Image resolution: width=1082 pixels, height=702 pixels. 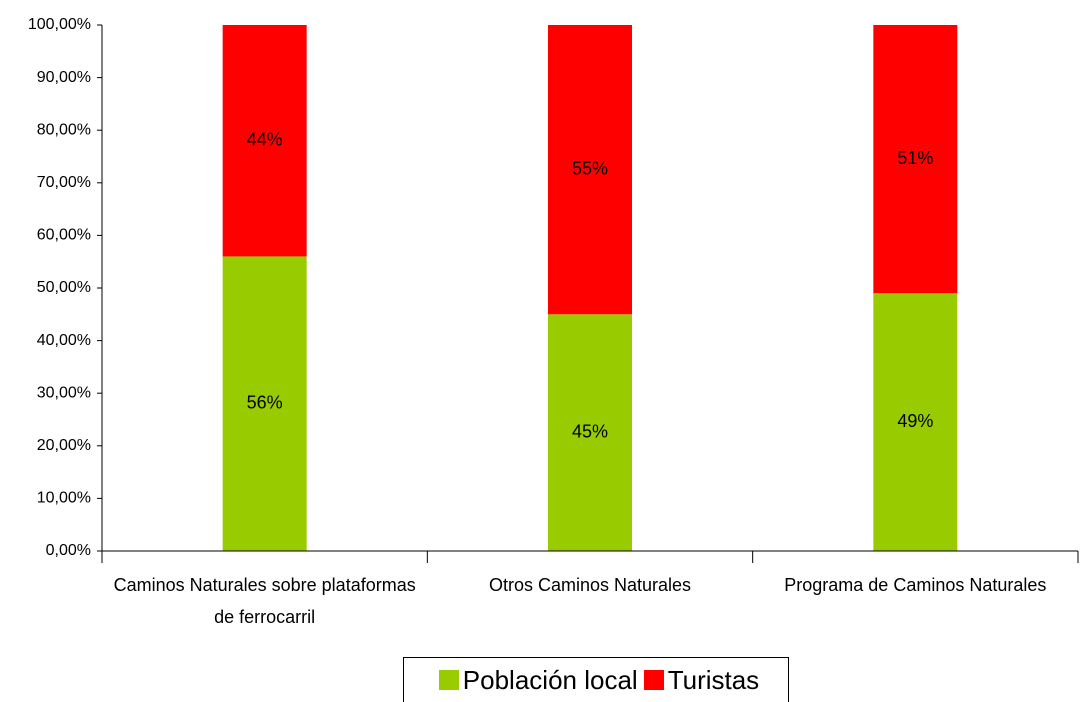 I want to click on y-tick-label: 90,00%, so click(x=64, y=77).